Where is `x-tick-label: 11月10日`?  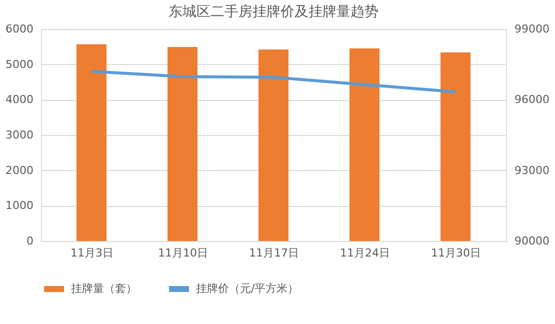 x-tick-label: 11月10日 is located at coordinates (183, 253).